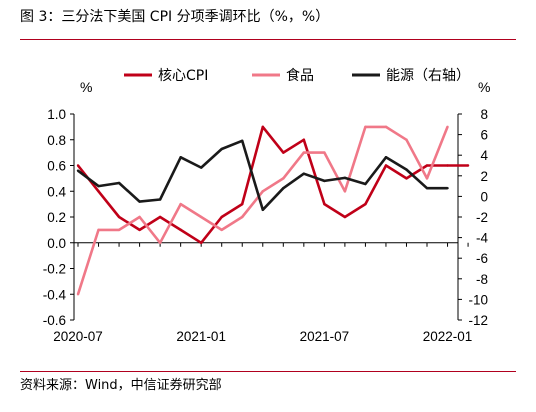  I want to click on left-y-tick-label: 0.8, so click(56, 140).